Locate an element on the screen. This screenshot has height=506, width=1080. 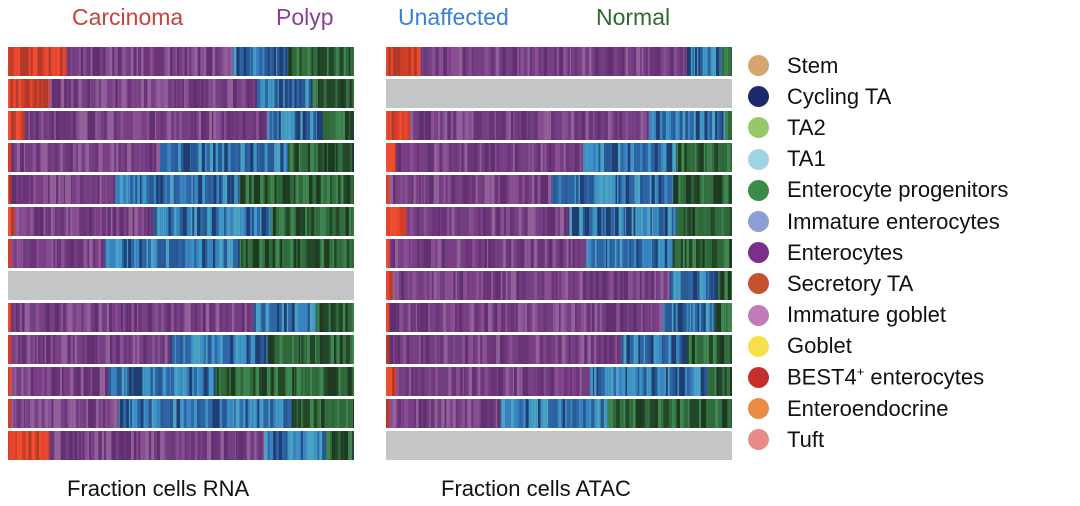
legend-item: Goblet is located at coordinates (913, 346).